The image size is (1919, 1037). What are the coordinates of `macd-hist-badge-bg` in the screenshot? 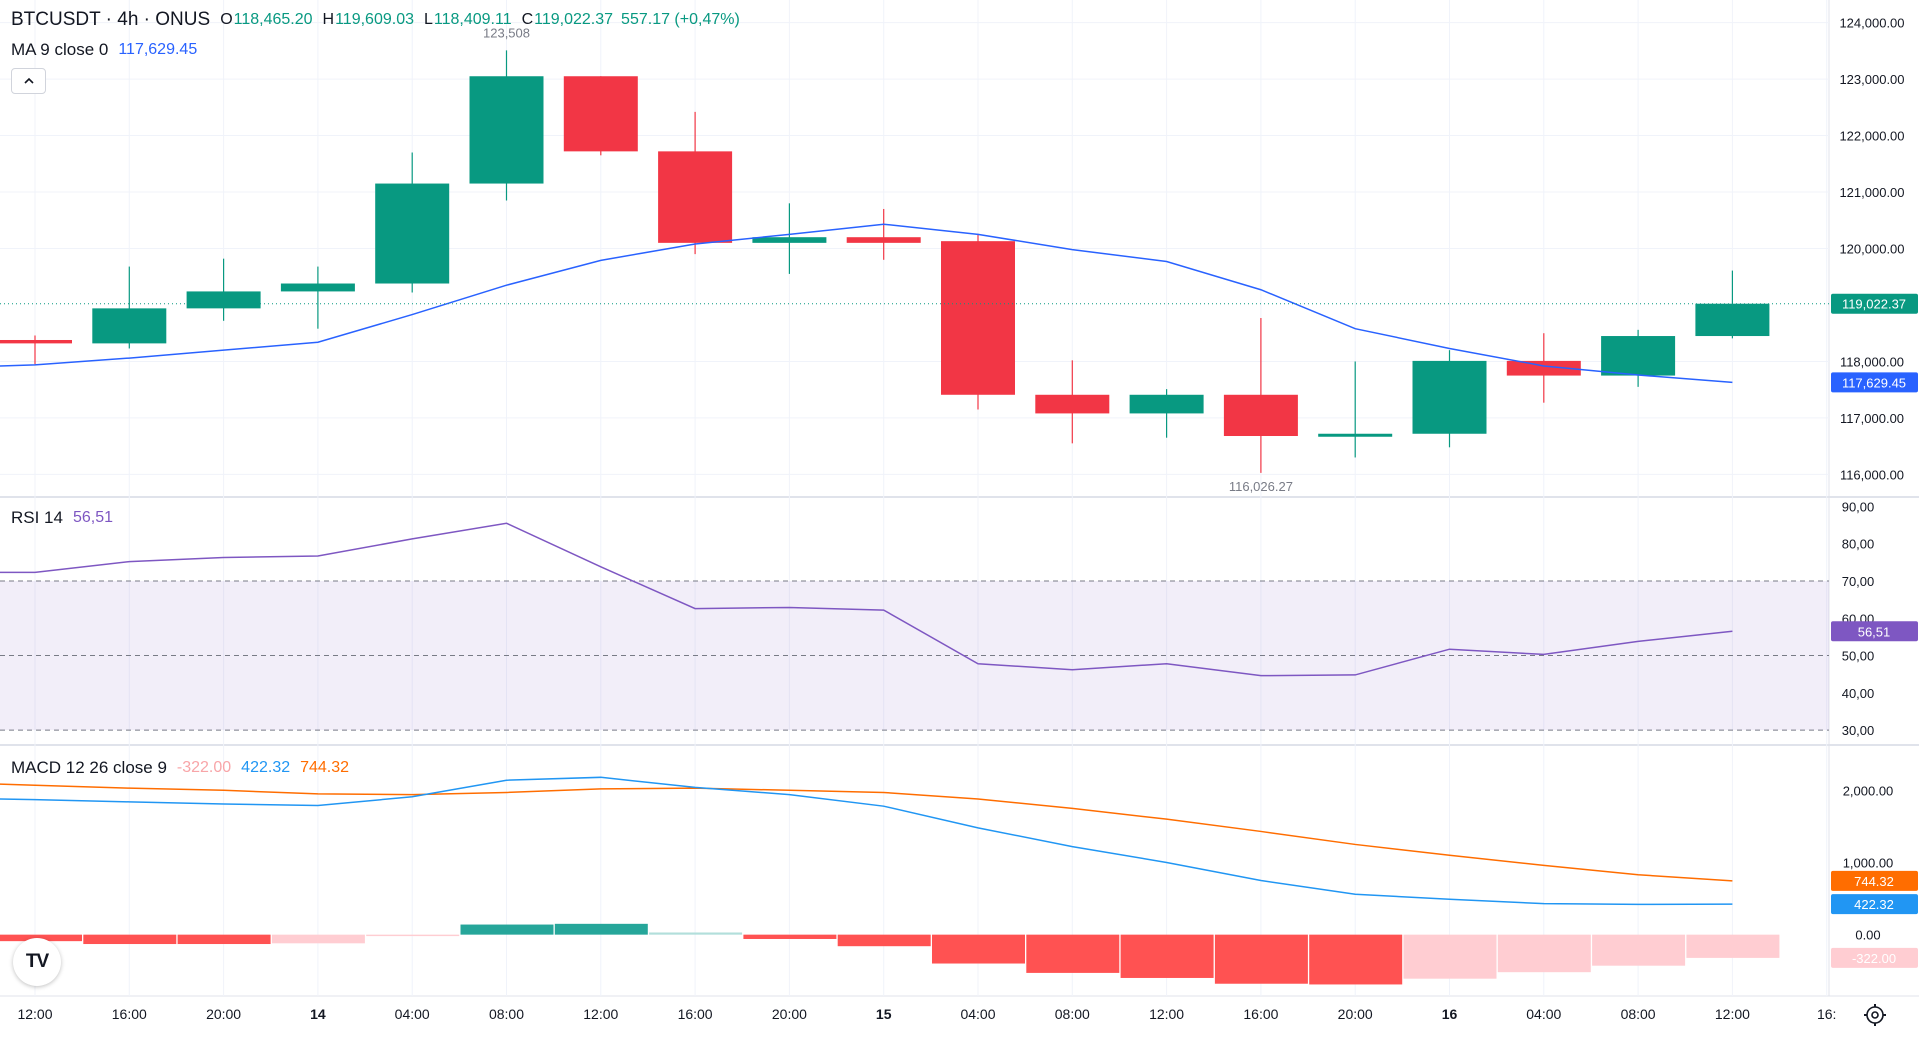 It's located at (1874, 957).